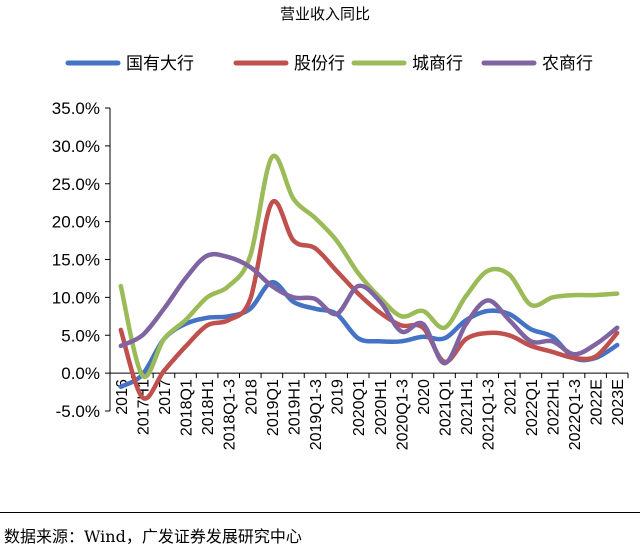  I want to click on x-tick-label: 2020H1, so click(381, 407).